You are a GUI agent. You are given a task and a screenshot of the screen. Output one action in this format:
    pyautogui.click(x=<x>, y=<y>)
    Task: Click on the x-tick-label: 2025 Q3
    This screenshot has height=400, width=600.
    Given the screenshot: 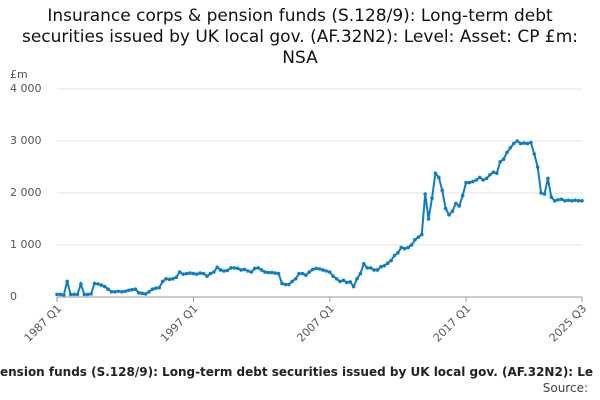 What is the action you would take?
    pyautogui.click(x=568, y=323)
    